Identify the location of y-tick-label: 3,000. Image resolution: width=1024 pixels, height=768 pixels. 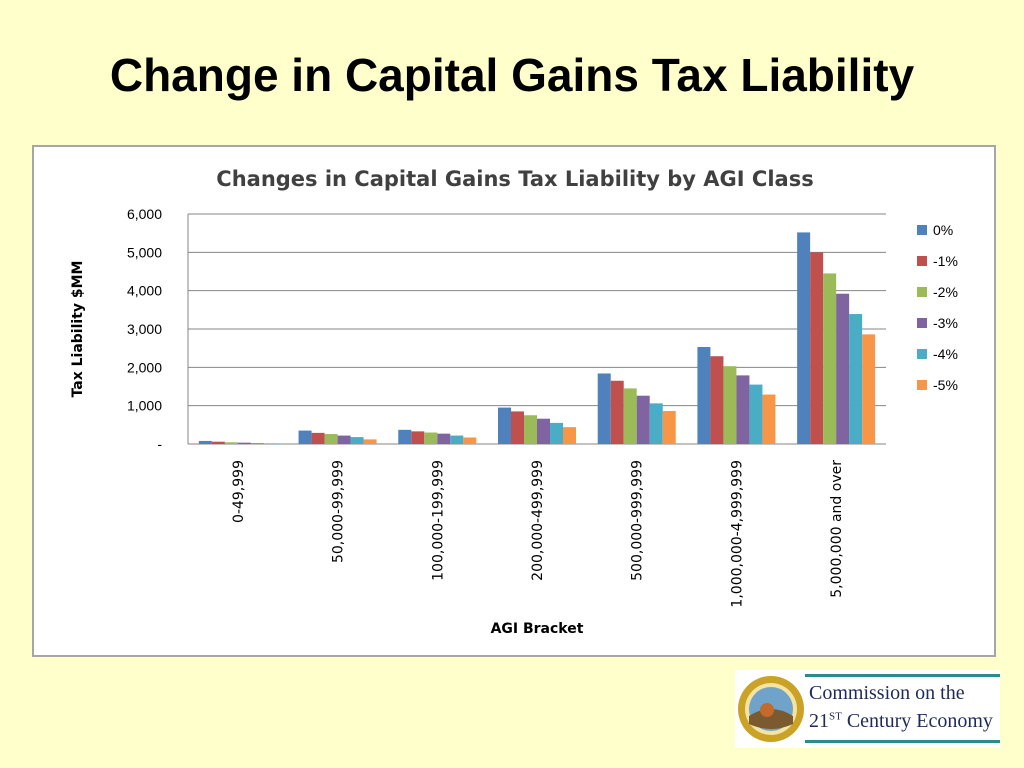
(144, 329).